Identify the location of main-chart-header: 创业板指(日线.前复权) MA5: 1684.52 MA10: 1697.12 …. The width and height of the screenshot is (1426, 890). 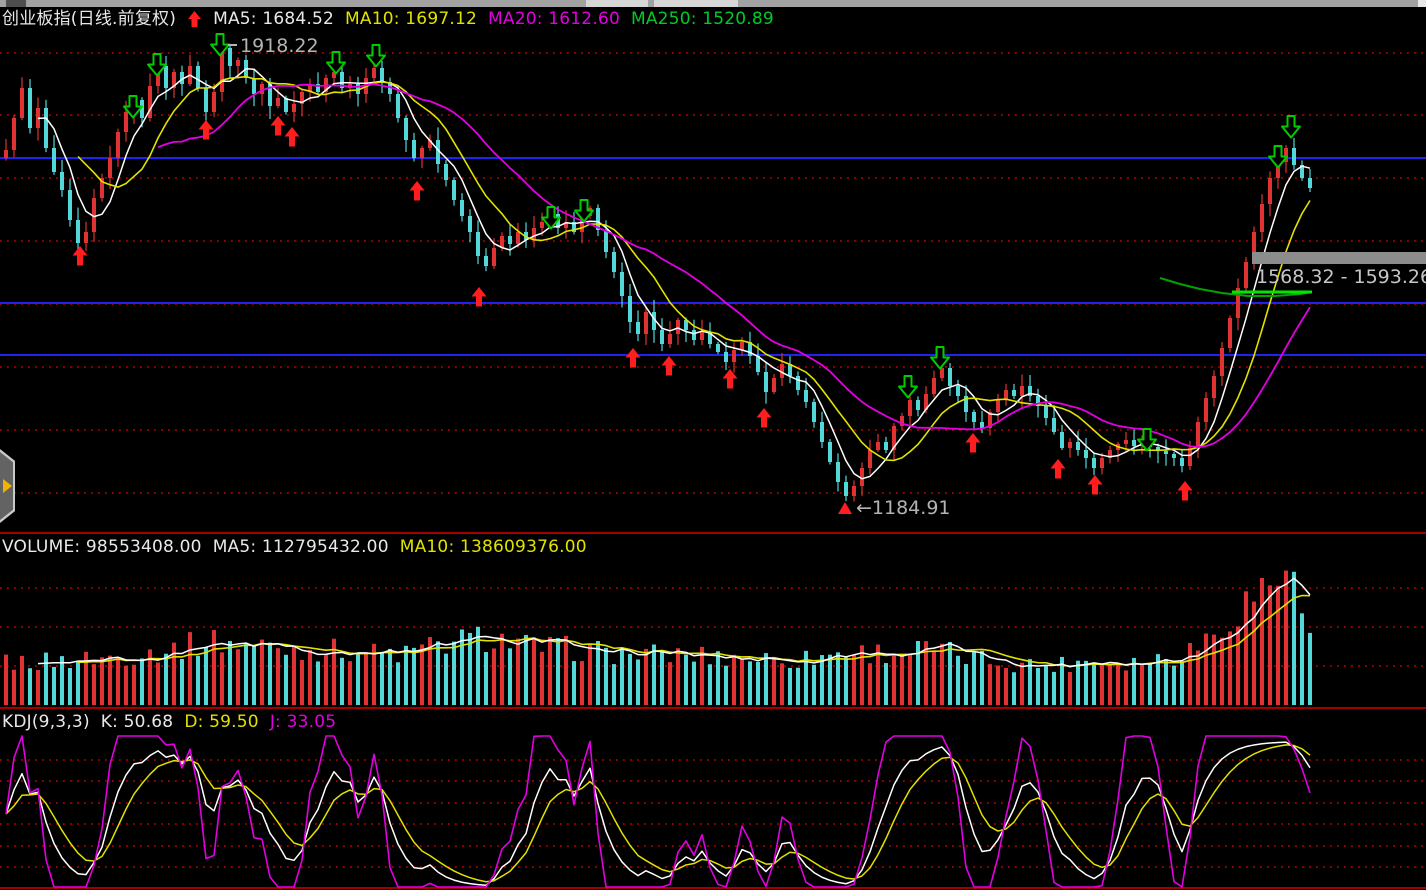
(388, 21).